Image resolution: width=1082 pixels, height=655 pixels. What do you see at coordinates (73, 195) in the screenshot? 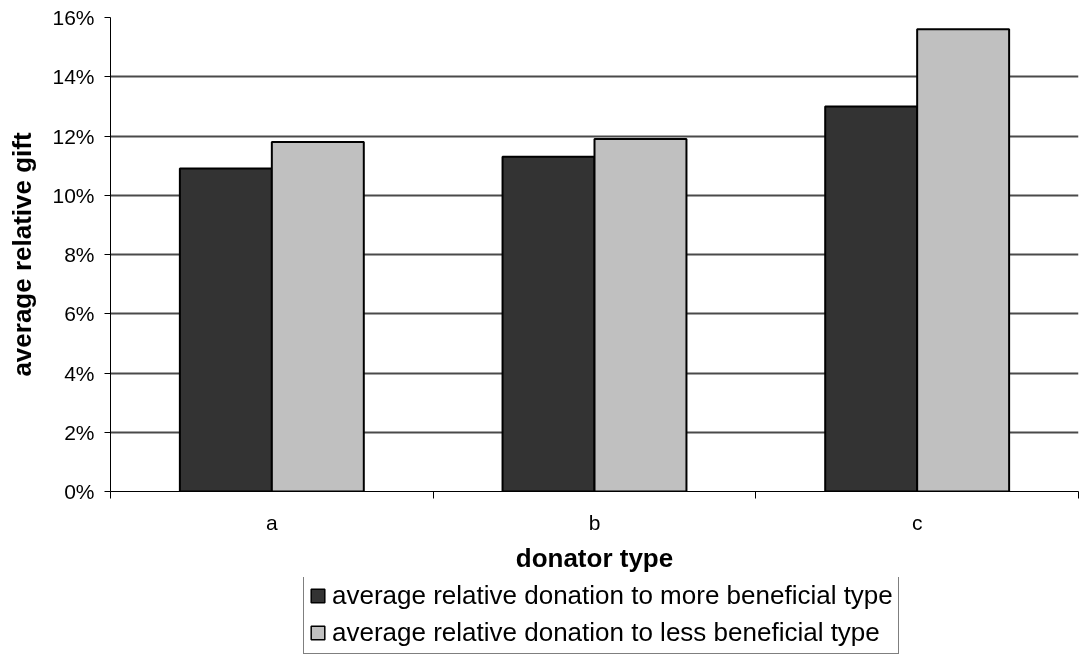
I see `y-tick-label: 10%` at bounding box center [73, 195].